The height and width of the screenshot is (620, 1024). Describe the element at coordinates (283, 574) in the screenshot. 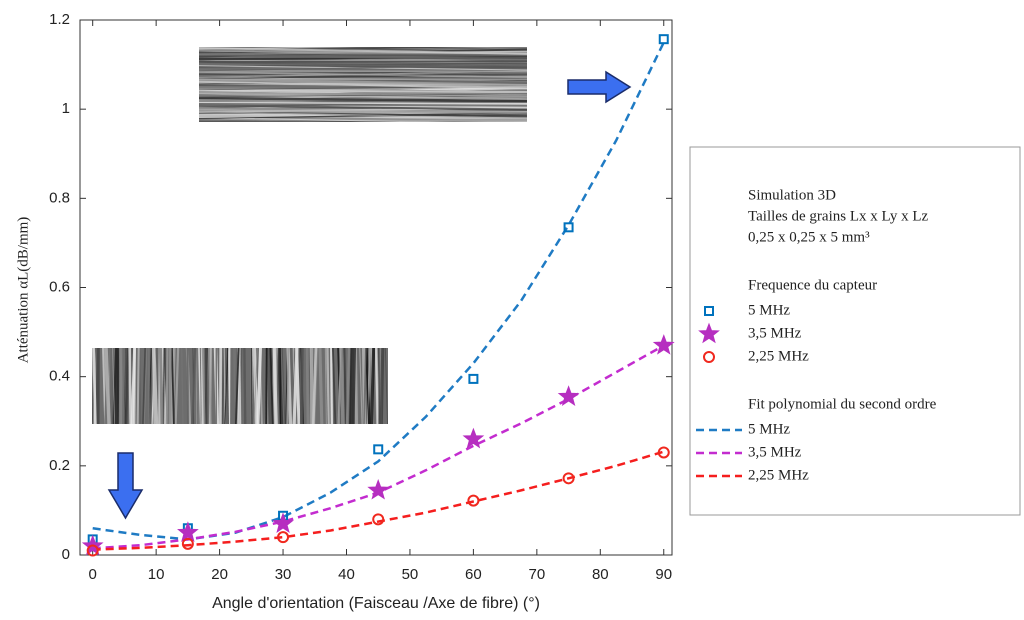

I see `x-tick-label: 30` at that location.